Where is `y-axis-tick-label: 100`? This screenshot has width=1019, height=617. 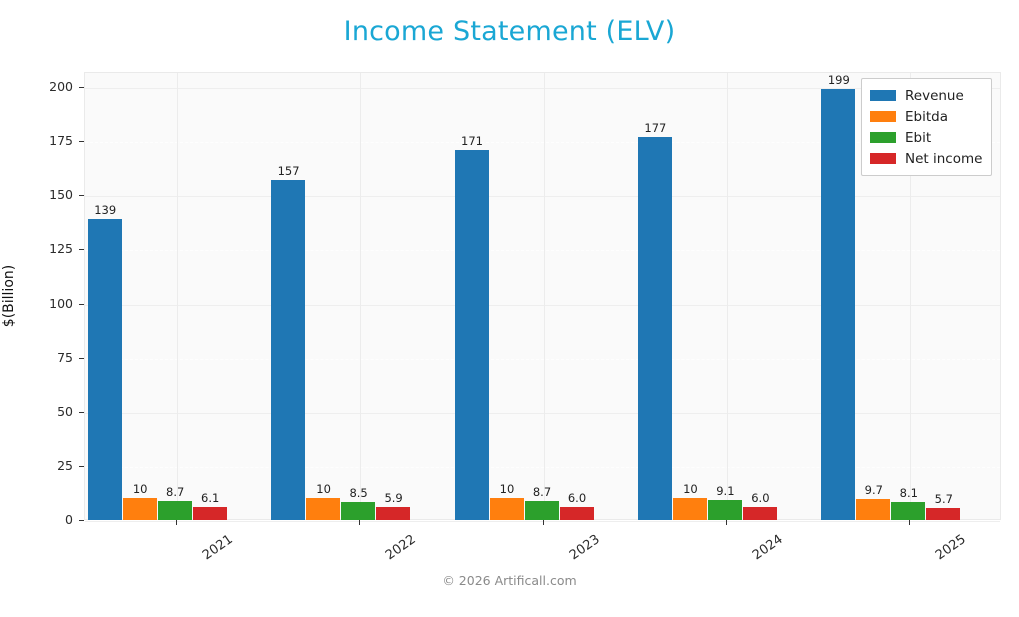 y-axis-tick-label: 100 is located at coordinates (61, 303).